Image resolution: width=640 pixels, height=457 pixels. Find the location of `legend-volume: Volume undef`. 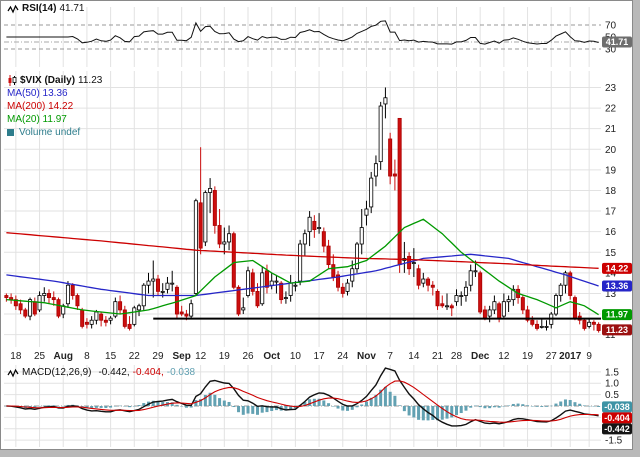

legend-volume: Volume undef is located at coordinates (54, 132).